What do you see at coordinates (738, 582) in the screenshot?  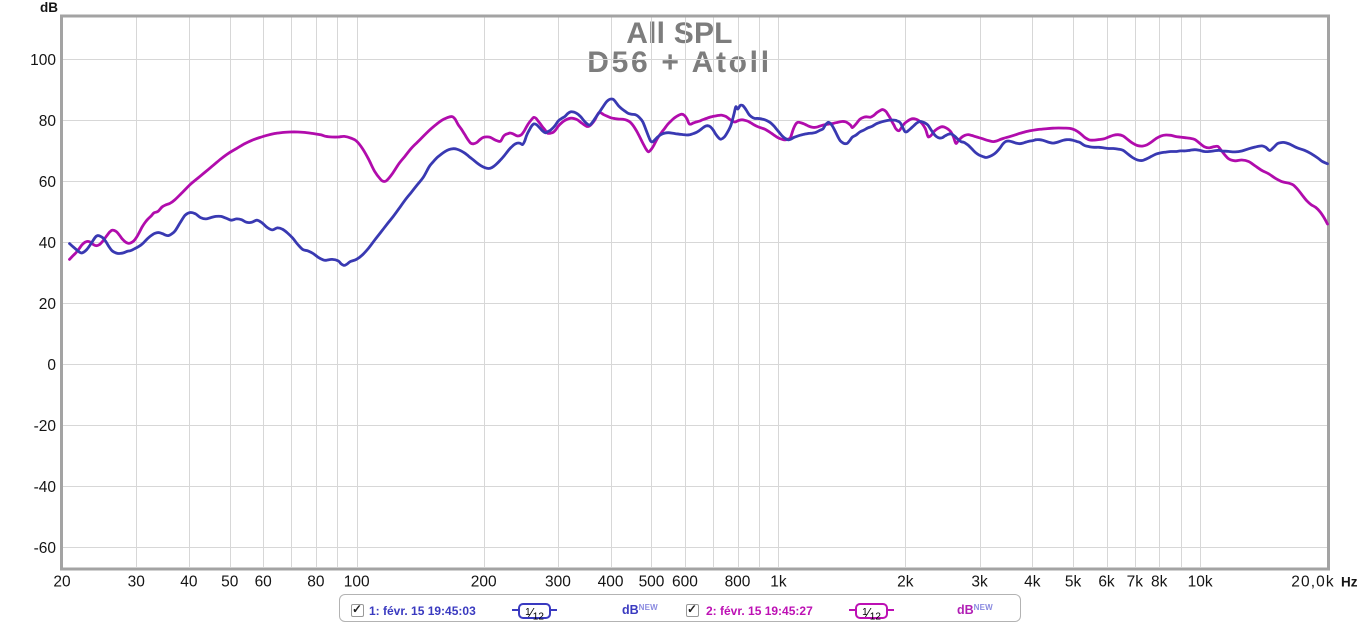 I see `svg-text: 800` at bounding box center [738, 582].